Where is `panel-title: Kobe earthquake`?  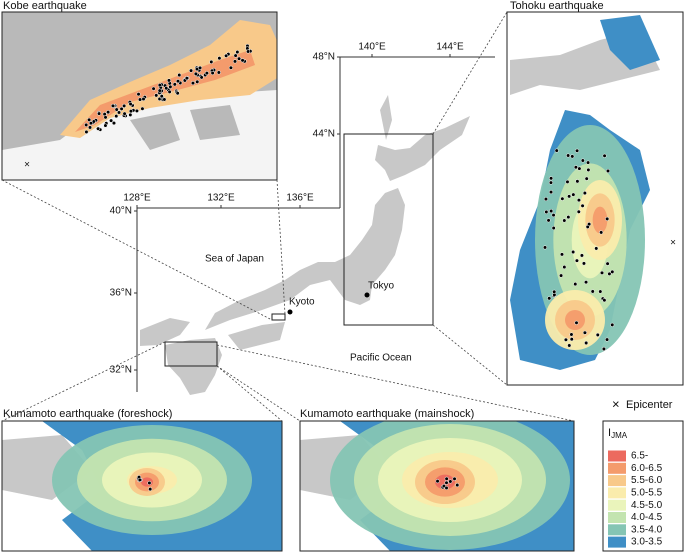
panel-title: Kobe earthquake is located at coordinates (45, 6).